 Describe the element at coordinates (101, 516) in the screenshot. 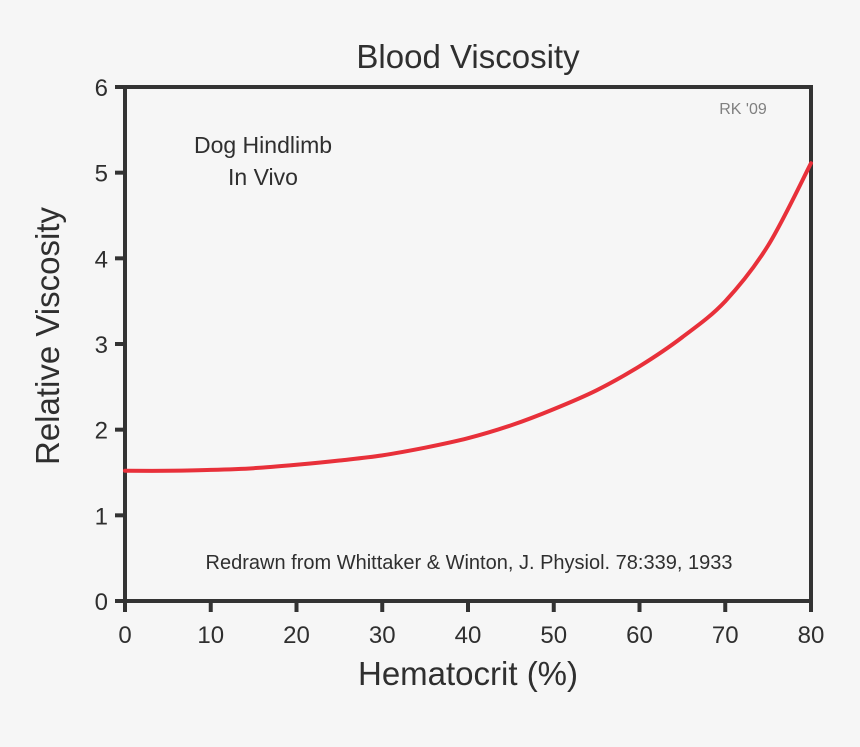

I see `y-tick-label: 1` at that location.